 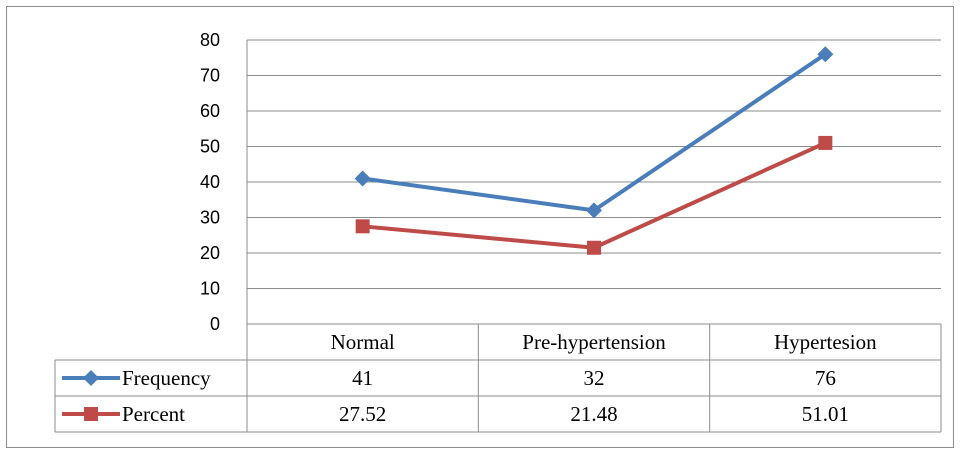 I want to click on series-line, so click(x=594, y=195).